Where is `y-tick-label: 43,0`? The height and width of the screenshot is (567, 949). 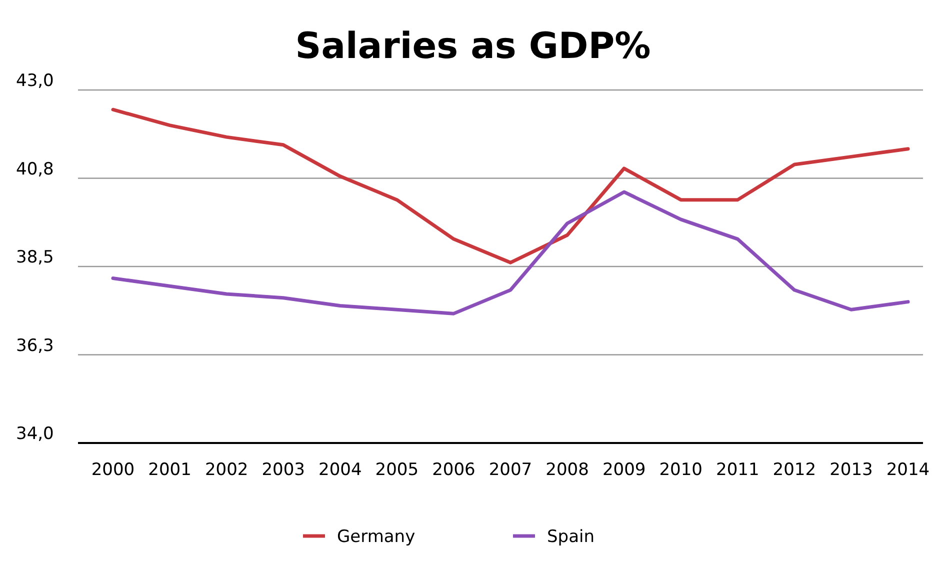 y-tick-label: 43,0 is located at coordinates (35, 81).